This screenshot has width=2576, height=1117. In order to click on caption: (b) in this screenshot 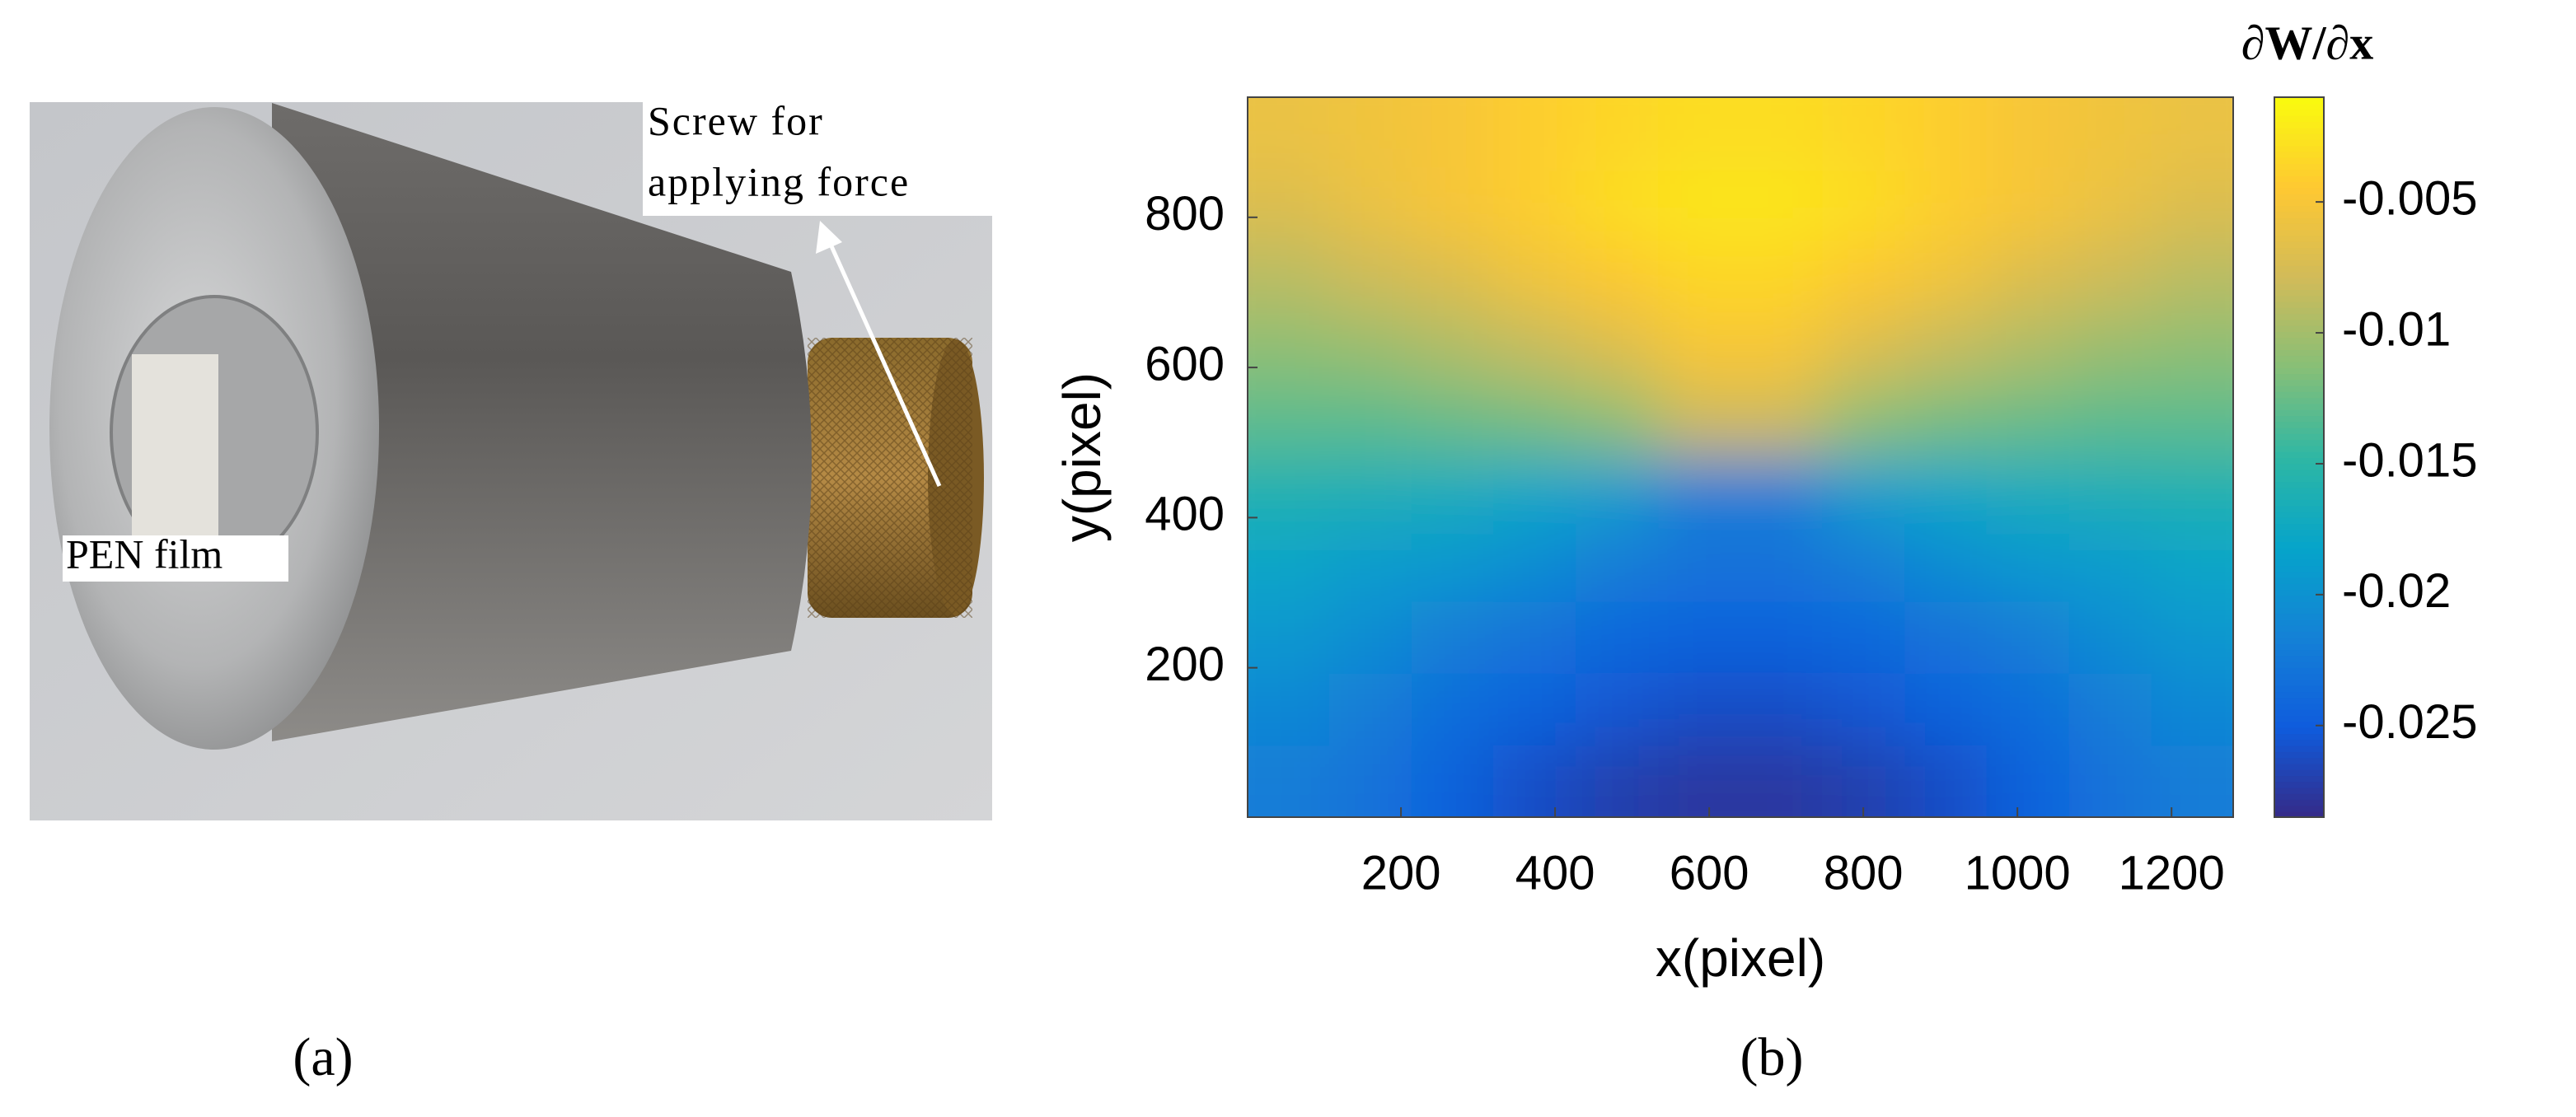, I will do `click(1772, 1057)`.